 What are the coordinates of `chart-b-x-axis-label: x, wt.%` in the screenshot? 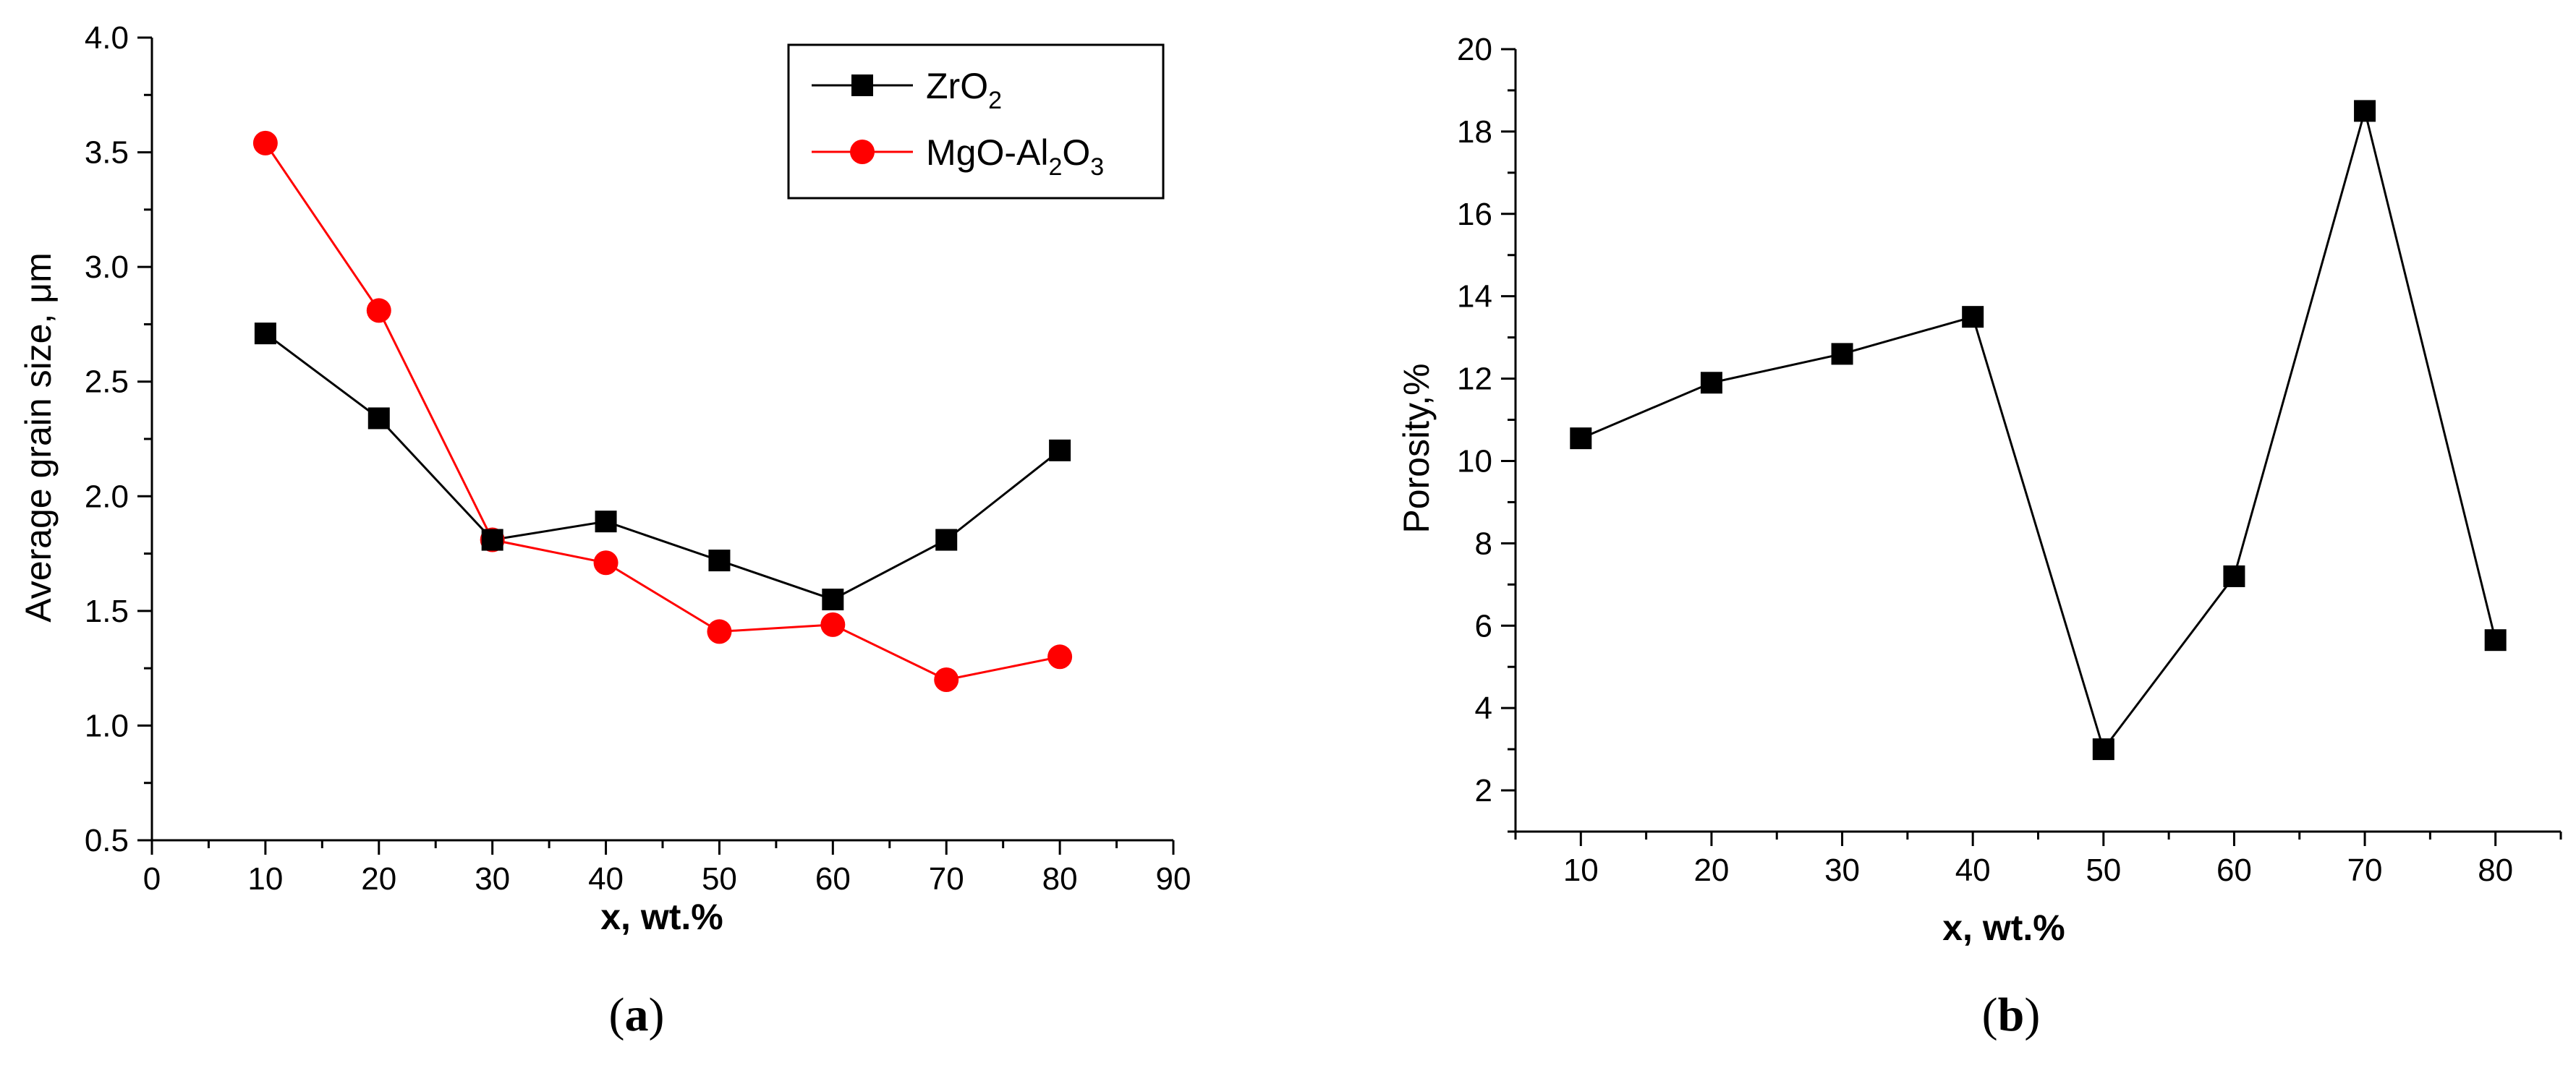 It's located at (2003, 928).